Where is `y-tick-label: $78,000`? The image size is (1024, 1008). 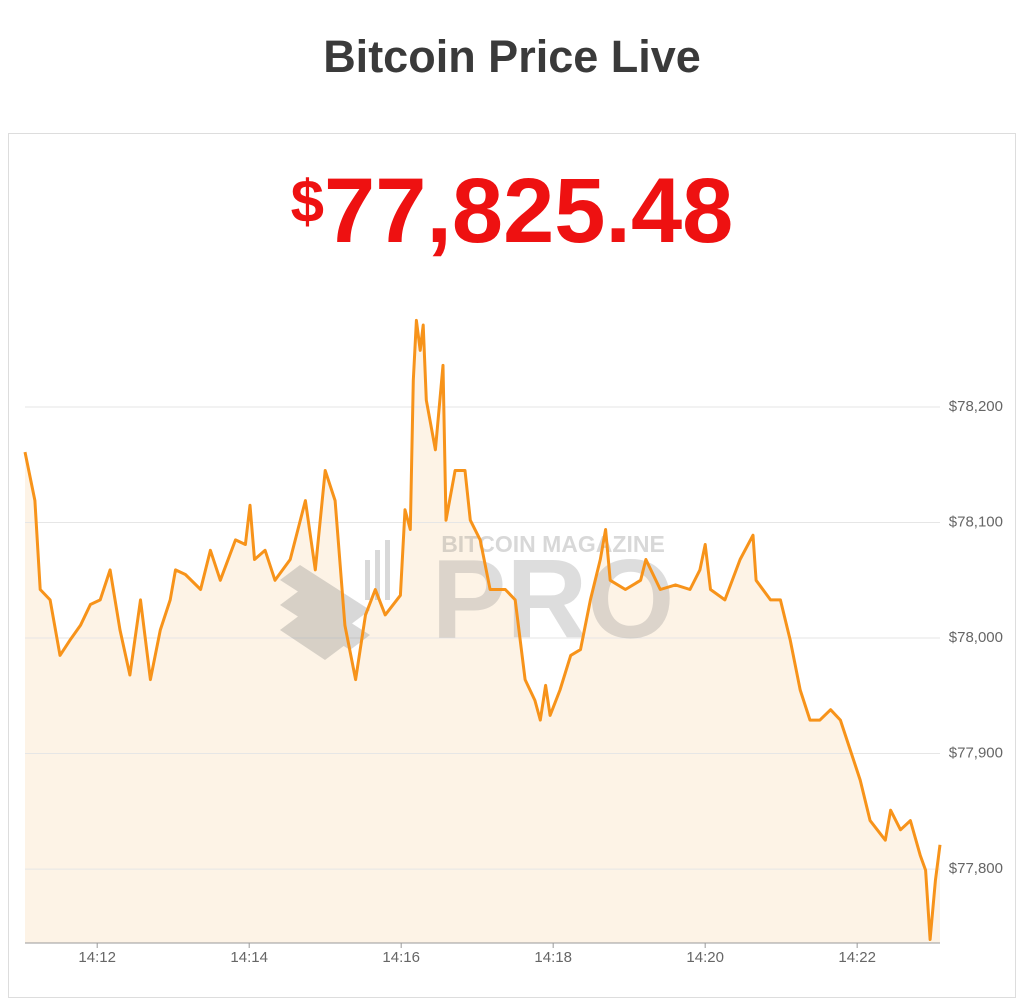
y-tick-label: $78,000 is located at coordinates (976, 637).